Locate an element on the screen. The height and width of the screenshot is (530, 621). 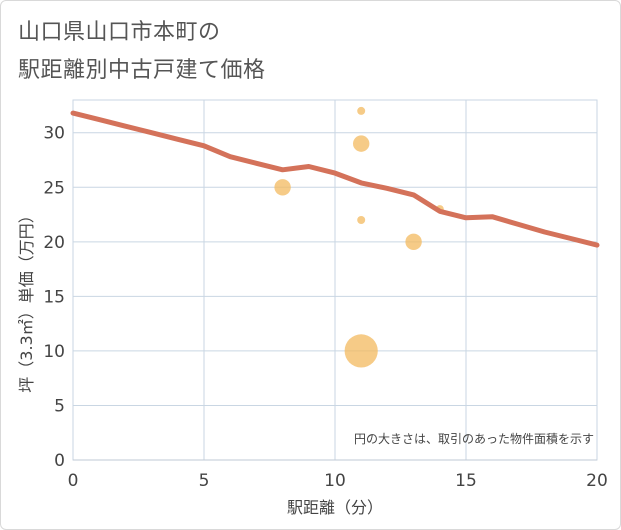
x-axis-label: 駅距離（分） is located at coordinates (335, 507).